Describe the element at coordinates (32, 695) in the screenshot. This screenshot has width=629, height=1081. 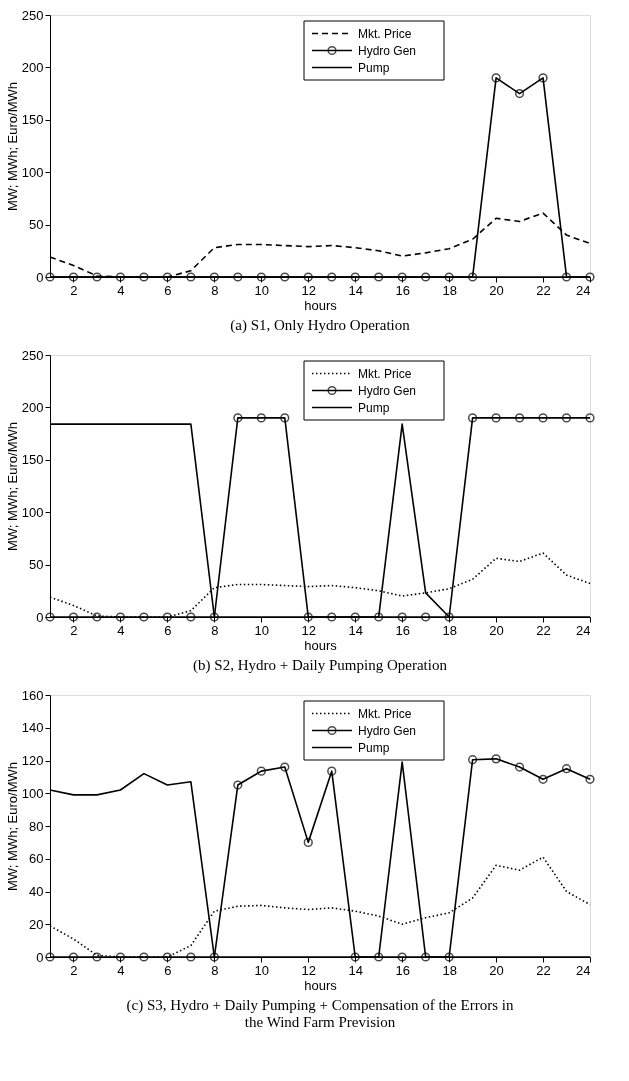
I see `y-tick-label: 160` at that location.